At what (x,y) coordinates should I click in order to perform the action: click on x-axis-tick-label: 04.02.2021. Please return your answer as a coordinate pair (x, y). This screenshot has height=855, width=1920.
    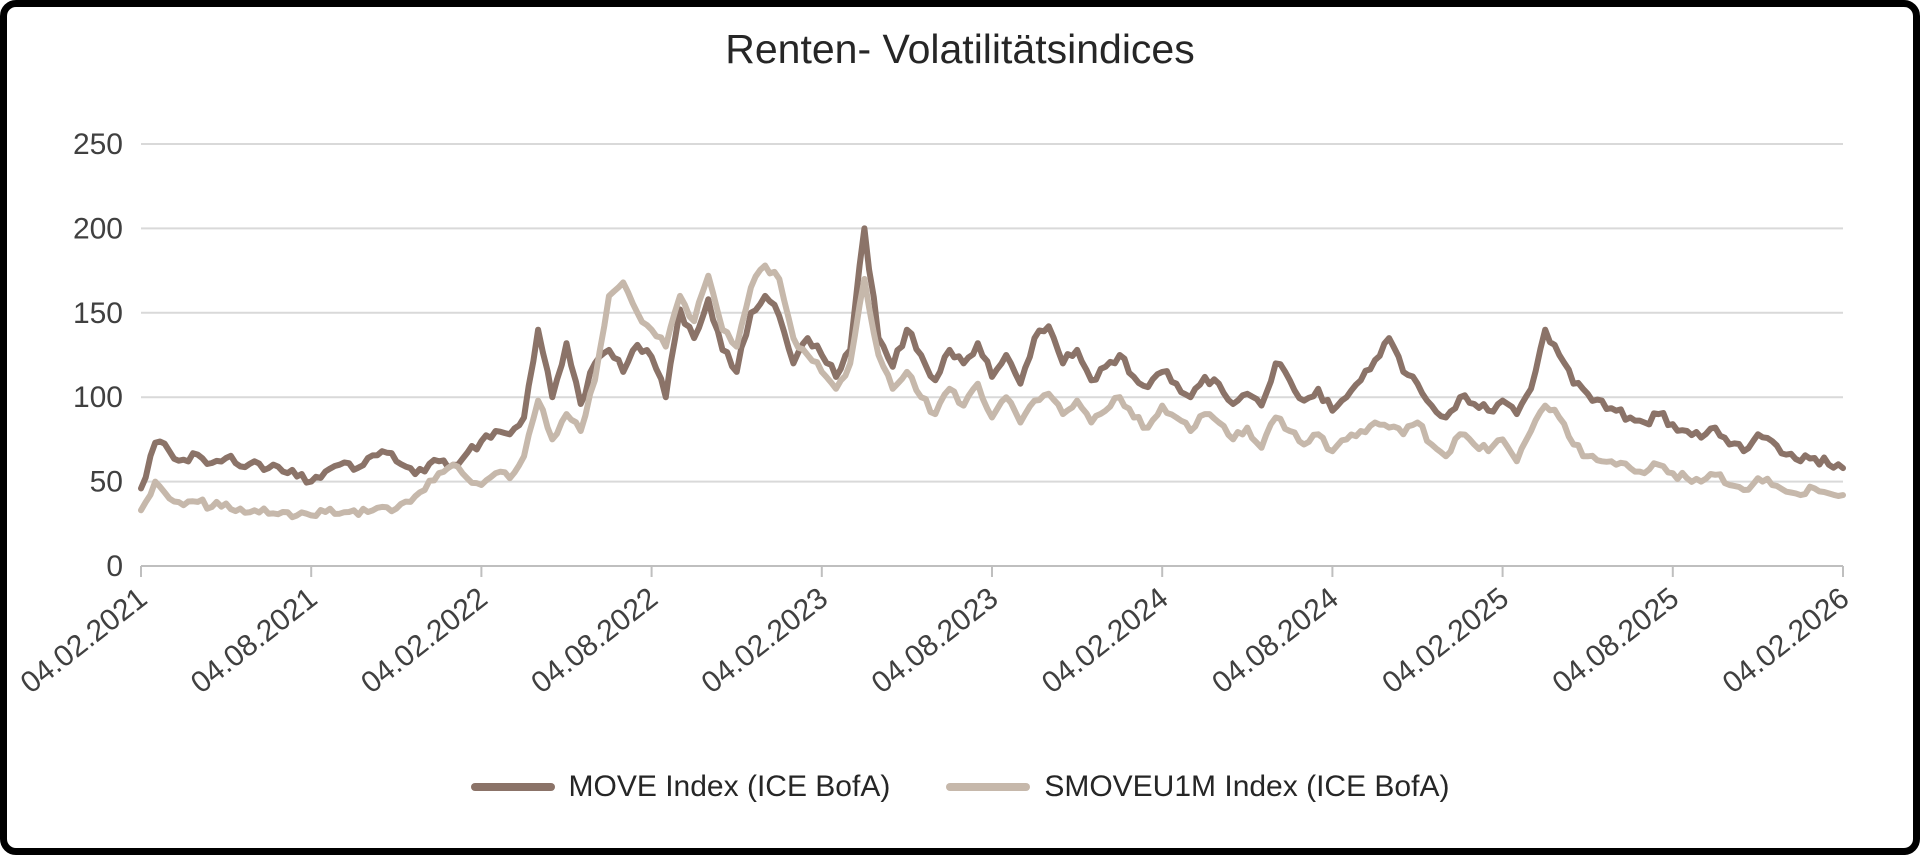
    Looking at the image, I should click on (84, 641).